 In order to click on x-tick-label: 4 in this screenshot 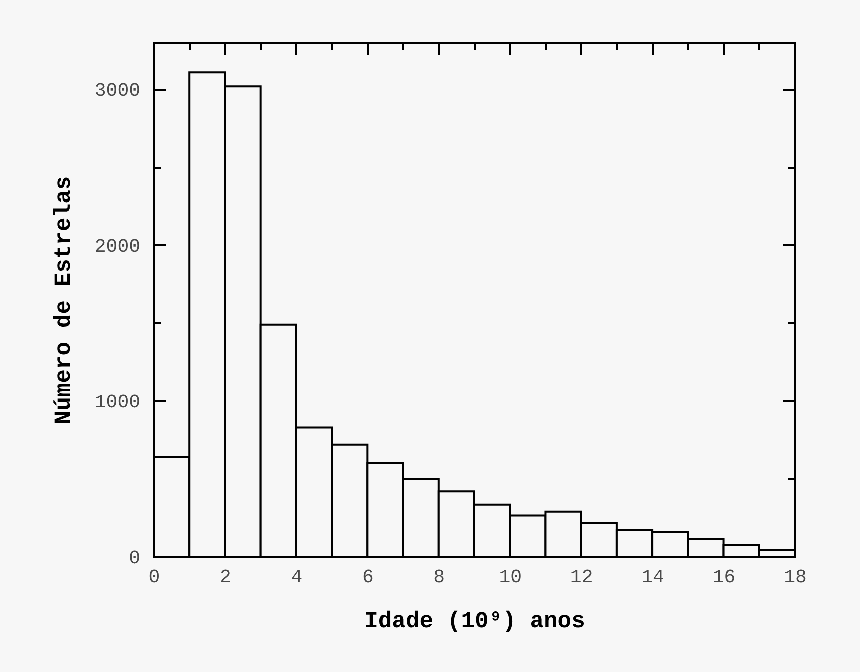, I will do `click(297, 577)`.